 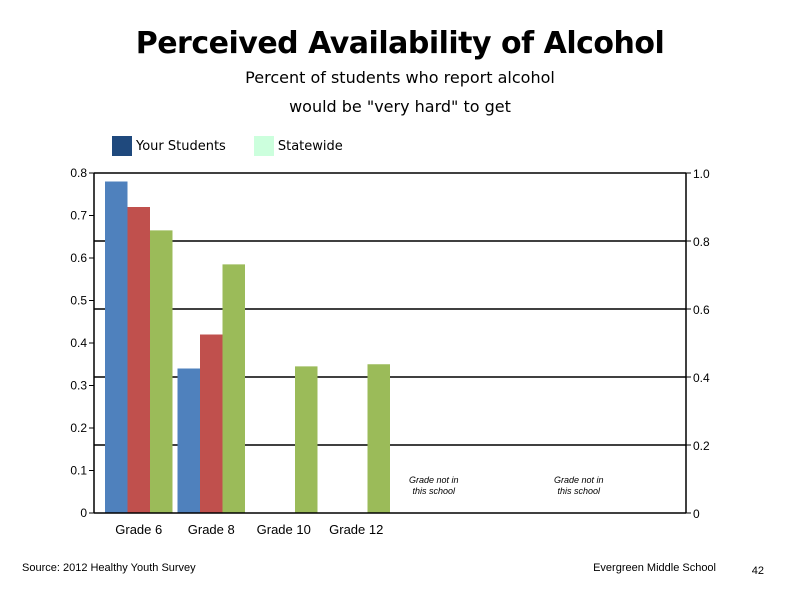 What do you see at coordinates (181, 146) in the screenshot?
I see `legend-label-your-students: Your Students` at bounding box center [181, 146].